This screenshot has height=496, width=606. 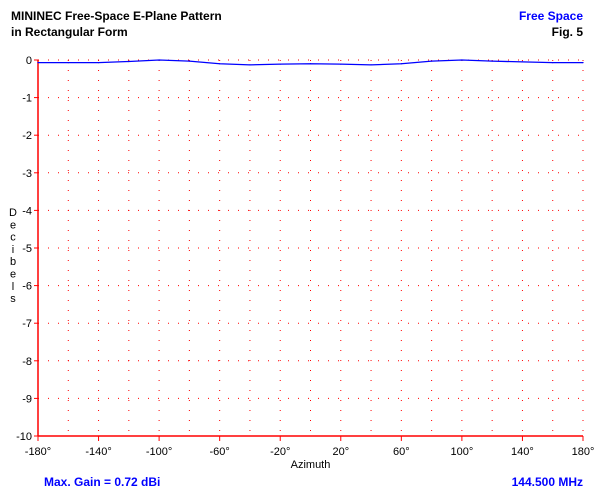 What do you see at coordinates (401, 452) in the screenshot?
I see `x-tick-label: 60°` at bounding box center [401, 452].